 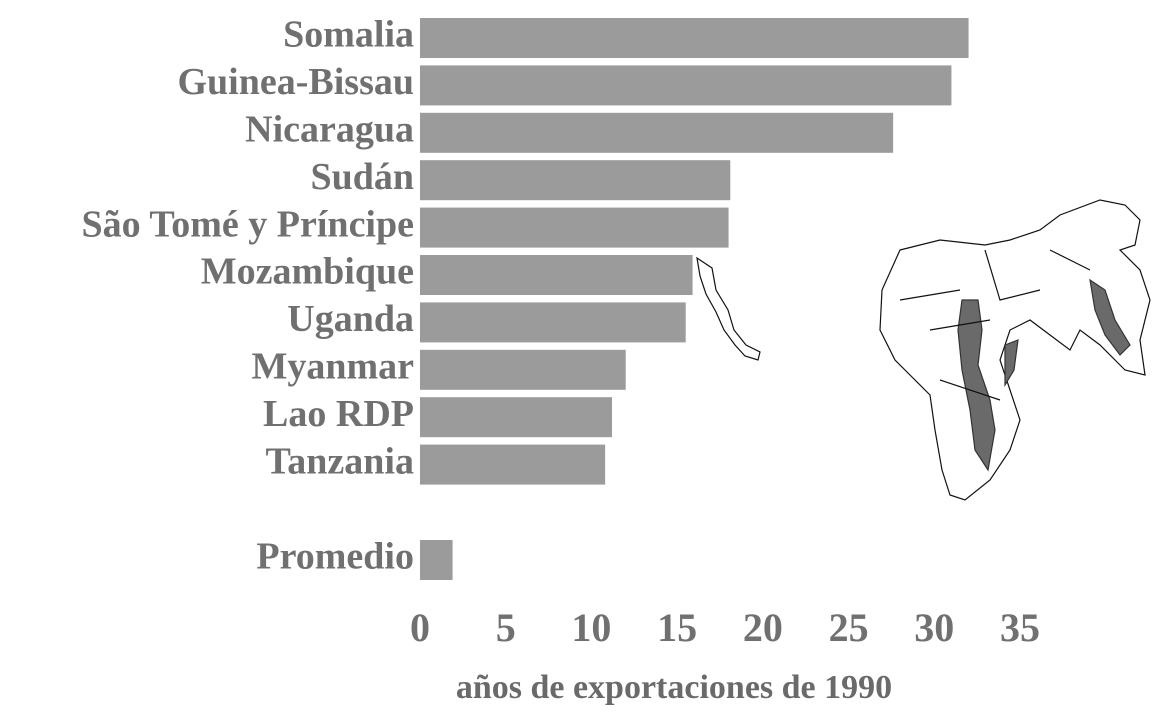 I want to click on map-border, so click(x=995, y=325).